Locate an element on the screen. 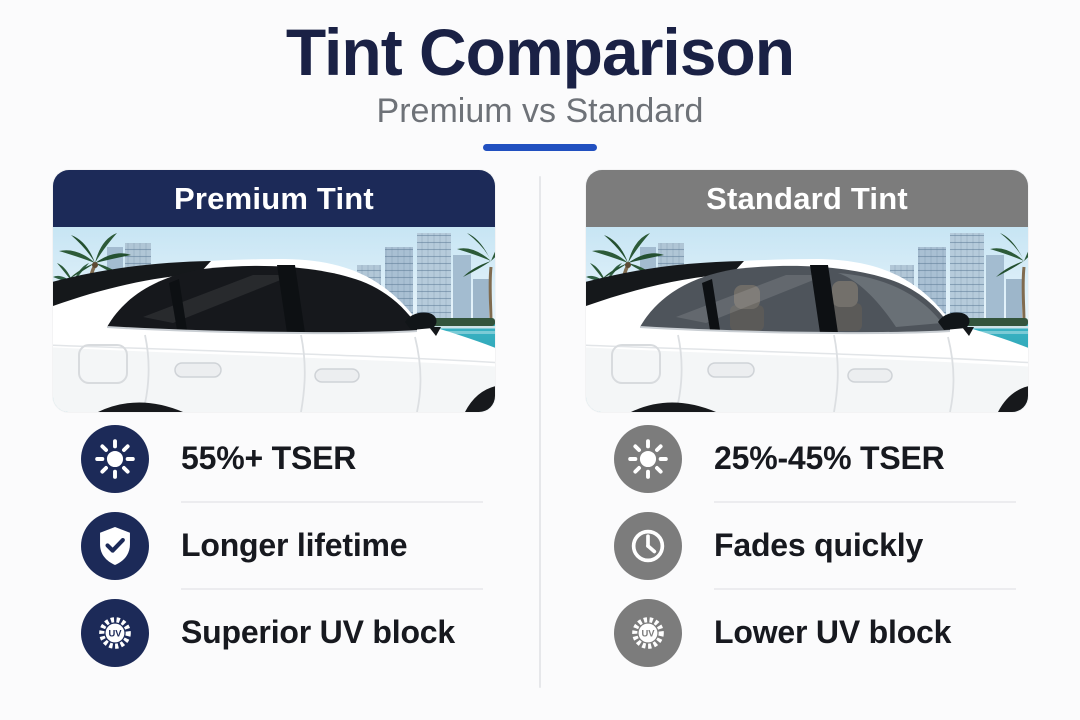  clock-icon is located at coordinates (648, 545).